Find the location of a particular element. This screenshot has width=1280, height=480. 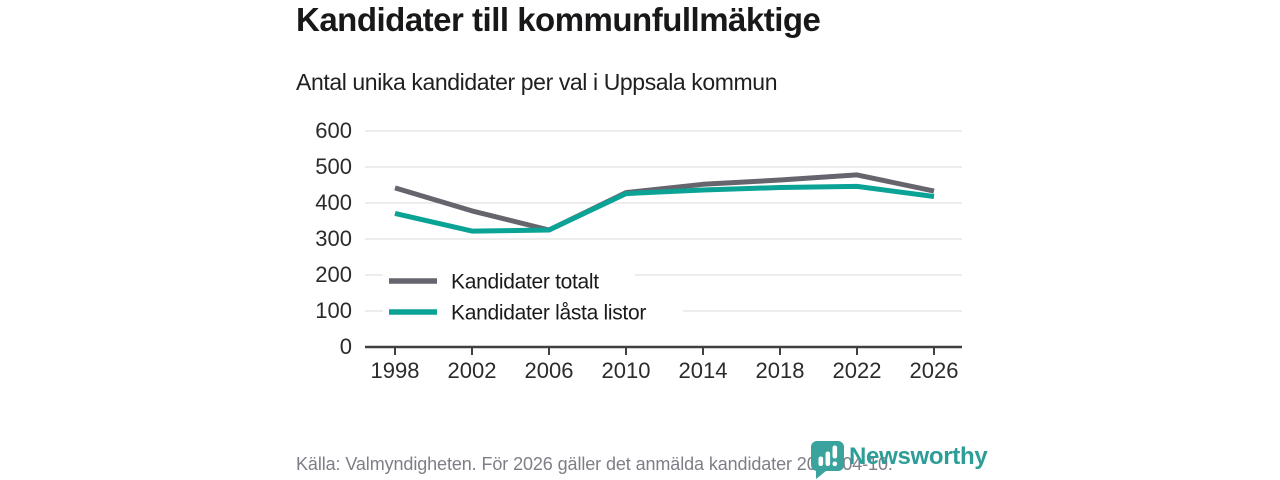

legend-label: Kandidater totalt is located at coordinates (525, 282).